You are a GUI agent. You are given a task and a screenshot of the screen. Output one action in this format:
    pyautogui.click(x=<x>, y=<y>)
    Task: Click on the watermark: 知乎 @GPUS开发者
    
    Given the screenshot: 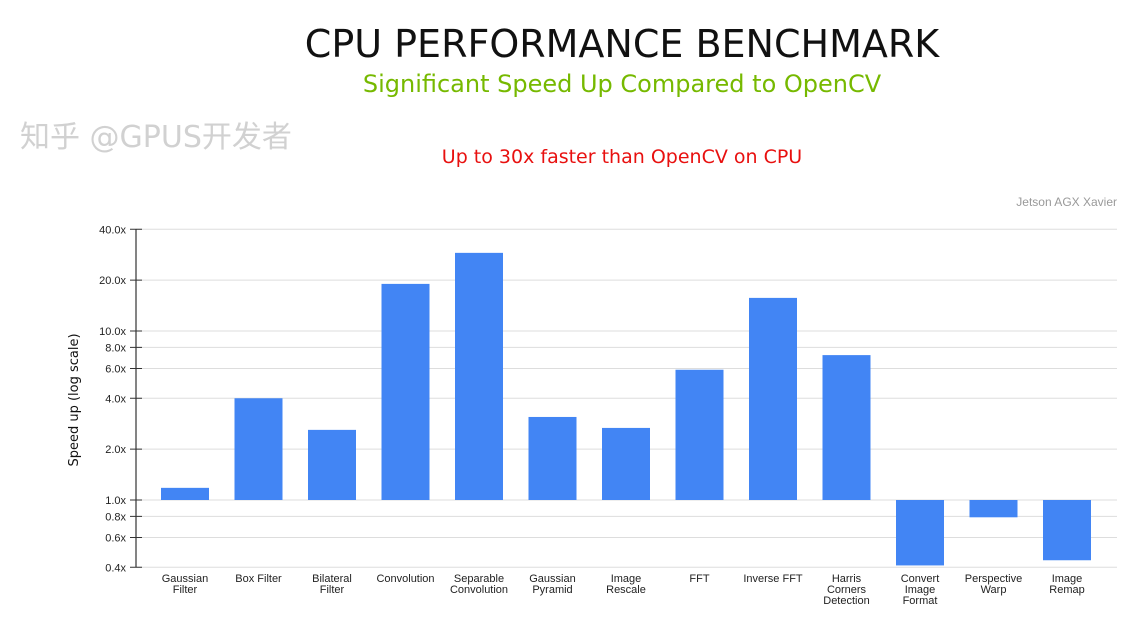 What is the action you would take?
    pyautogui.click(x=156, y=137)
    